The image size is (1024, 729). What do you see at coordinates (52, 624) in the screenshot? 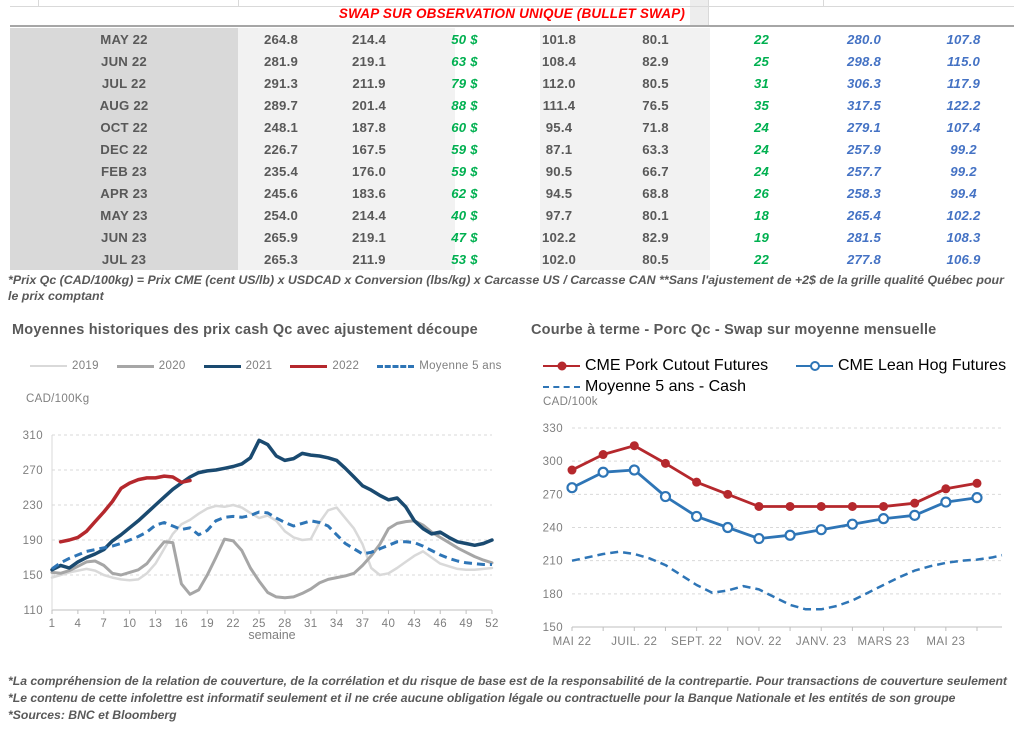
I see `x-tick-label: 1` at bounding box center [52, 624].